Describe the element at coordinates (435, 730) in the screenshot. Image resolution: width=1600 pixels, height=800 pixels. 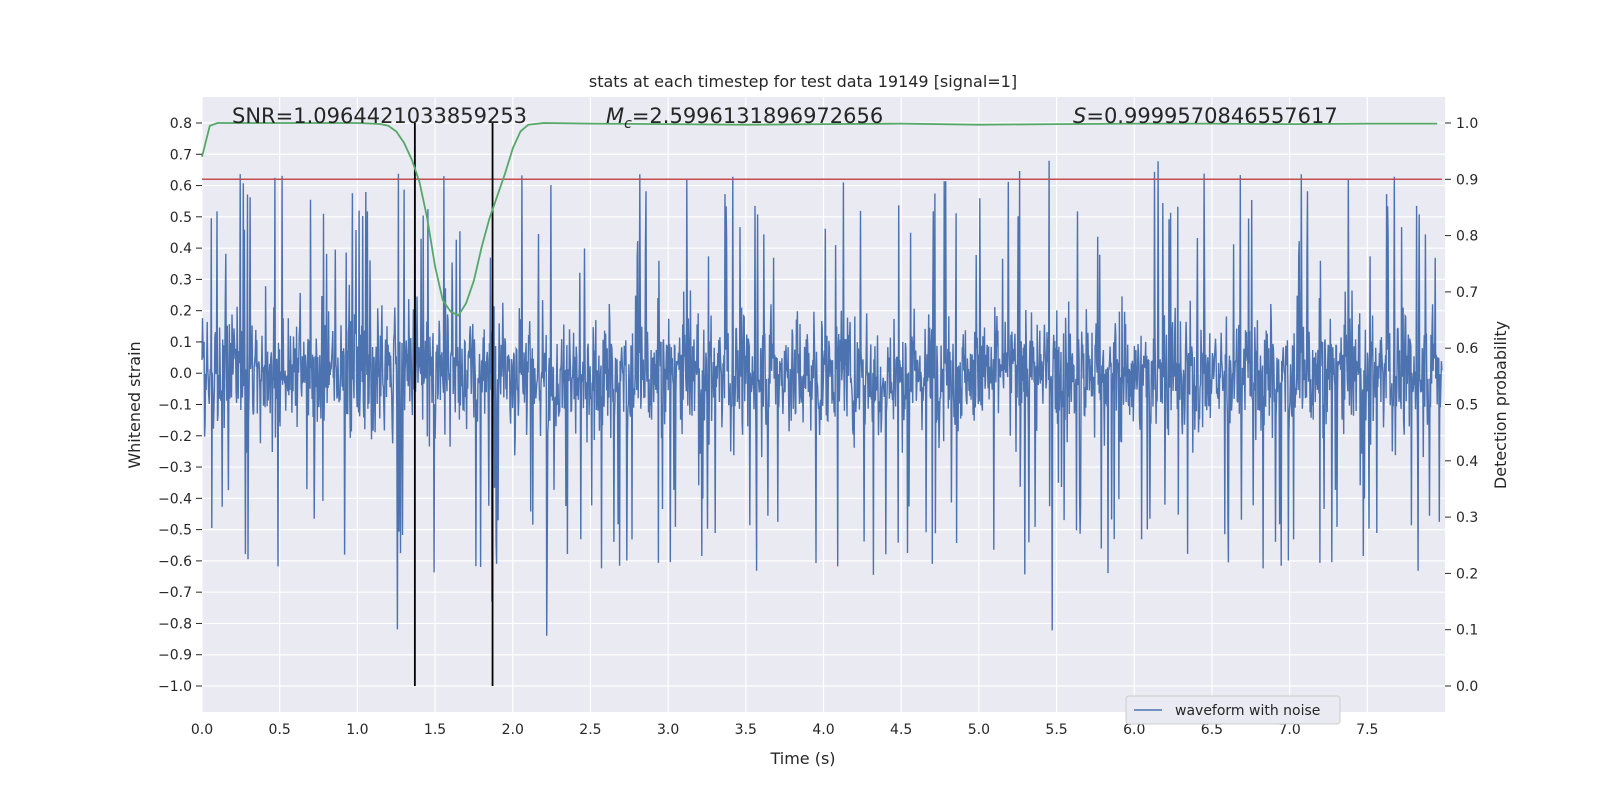
I see `x-tick-label: 1.5` at that location.